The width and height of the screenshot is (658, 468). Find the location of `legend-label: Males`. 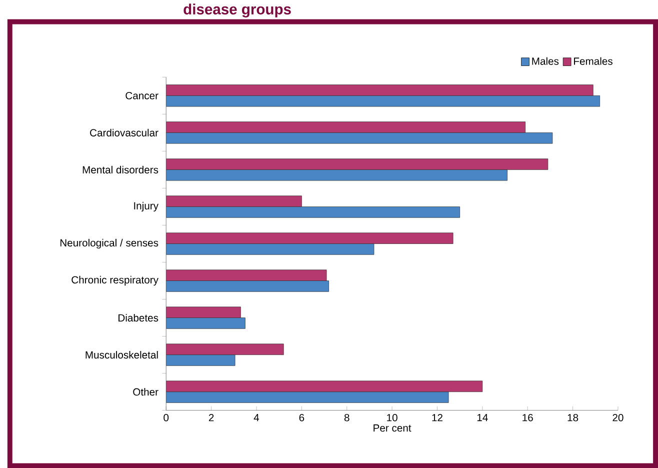

legend-label: Males is located at coordinates (545, 61).